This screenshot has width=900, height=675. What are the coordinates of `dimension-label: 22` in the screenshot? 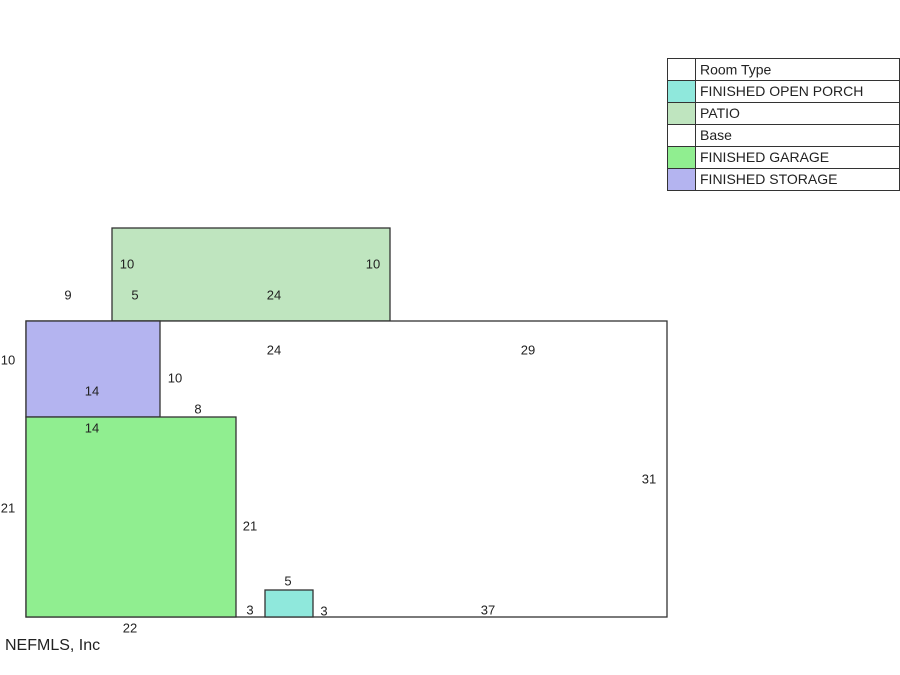 It's located at (130, 627).